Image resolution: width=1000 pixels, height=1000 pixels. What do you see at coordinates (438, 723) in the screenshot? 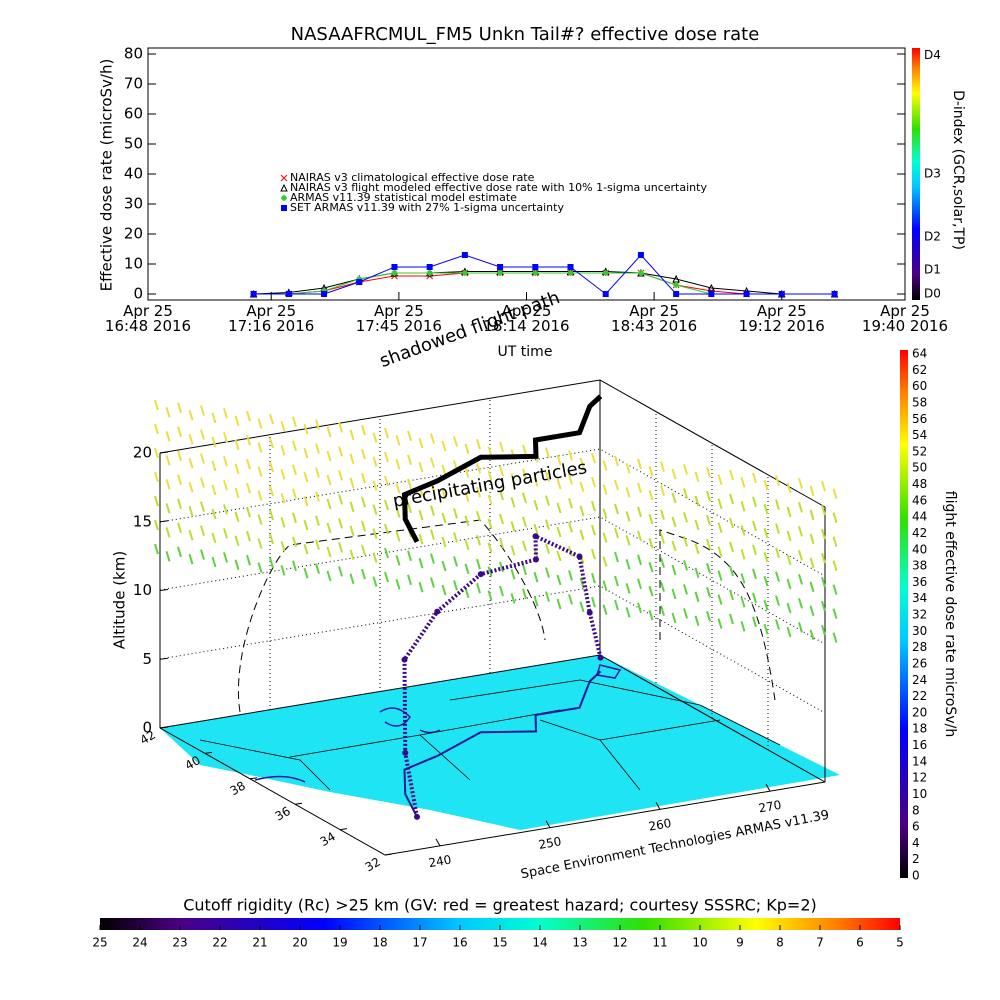
I see `map-contours` at bounding box center [438, 723].